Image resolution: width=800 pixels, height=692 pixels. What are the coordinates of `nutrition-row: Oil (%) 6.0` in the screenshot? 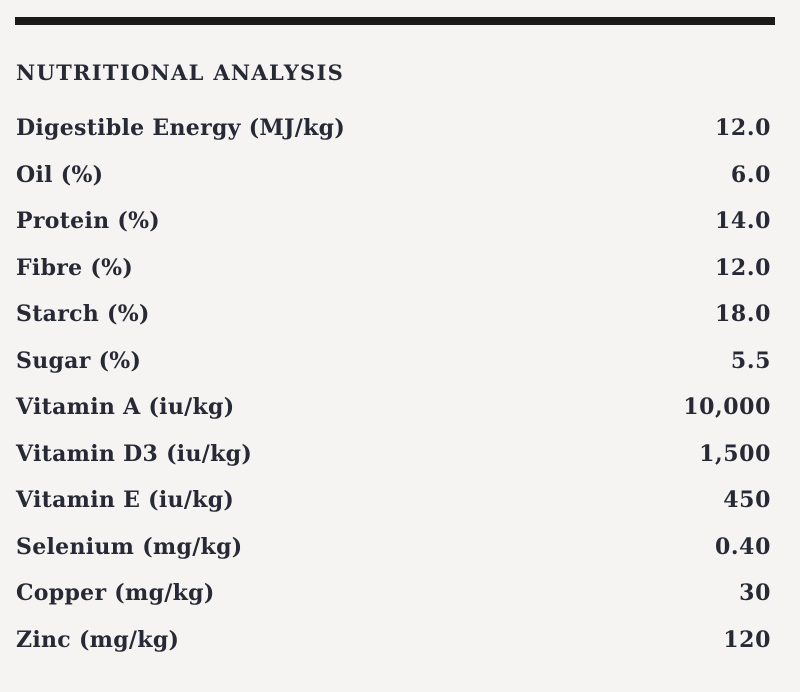 It's located at (393, 175).